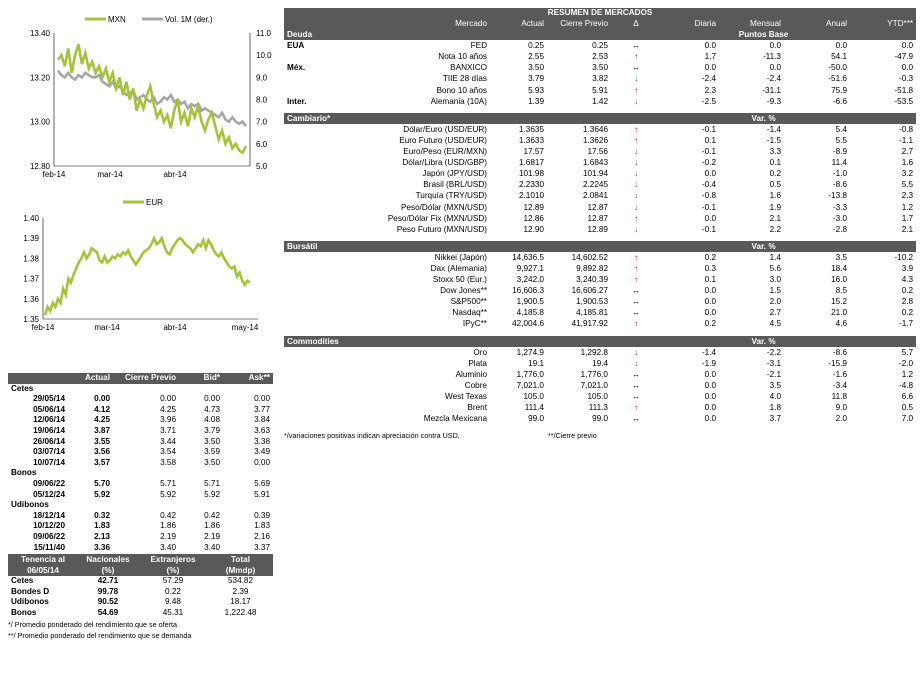 Image resolution: width=921 pixels, height=693 pixels. I want to click on y-tick-label: 13.20, so click(40, 77).